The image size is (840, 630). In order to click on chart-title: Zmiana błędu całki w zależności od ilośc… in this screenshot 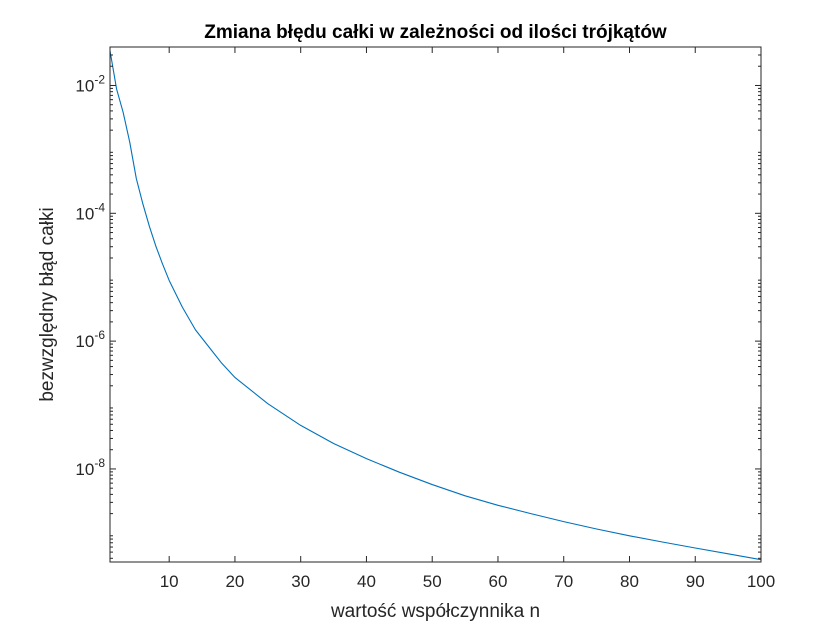, I will do `click(435, 32)`.